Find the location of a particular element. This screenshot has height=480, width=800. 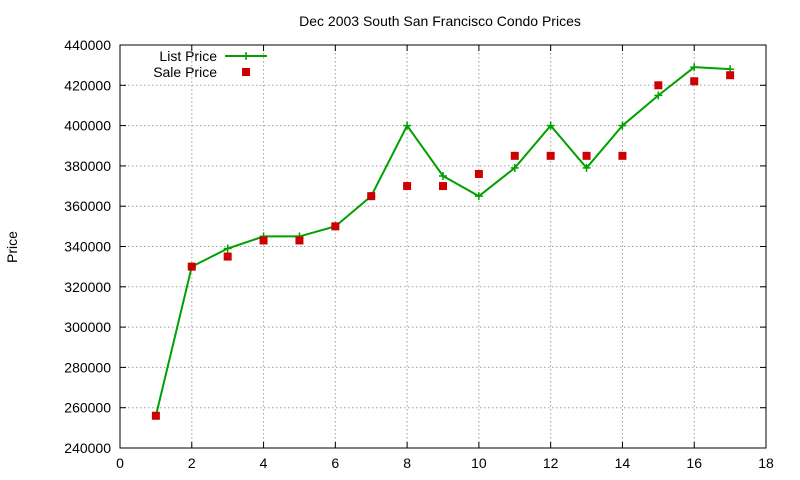

y-tick-label: 340000 is located at coordinates (87, 247).